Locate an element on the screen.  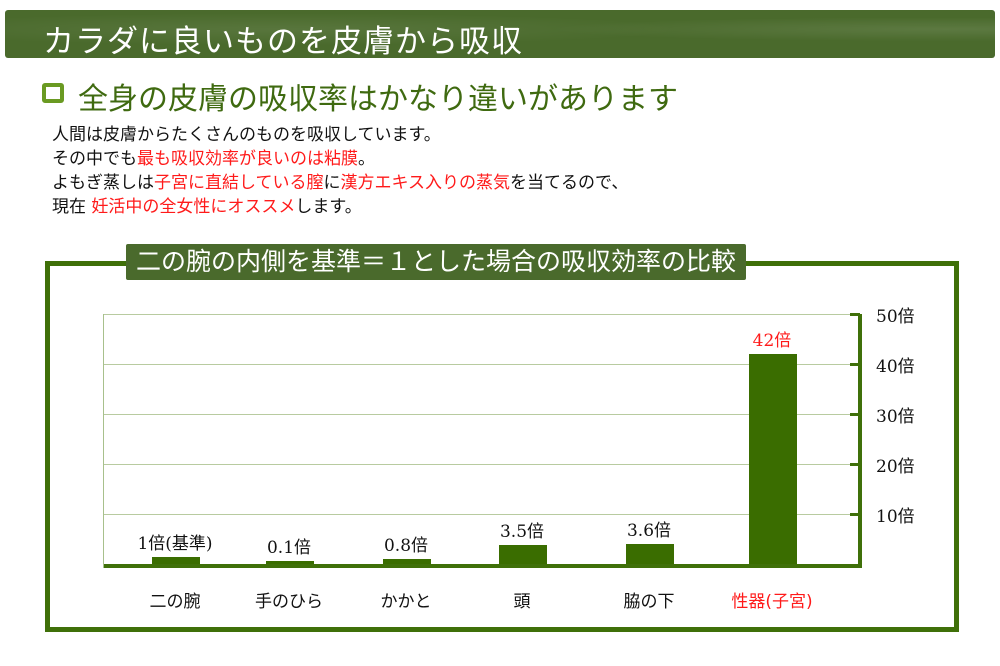
bar-value-label: 42倍 is located at coordinates (772, 341).